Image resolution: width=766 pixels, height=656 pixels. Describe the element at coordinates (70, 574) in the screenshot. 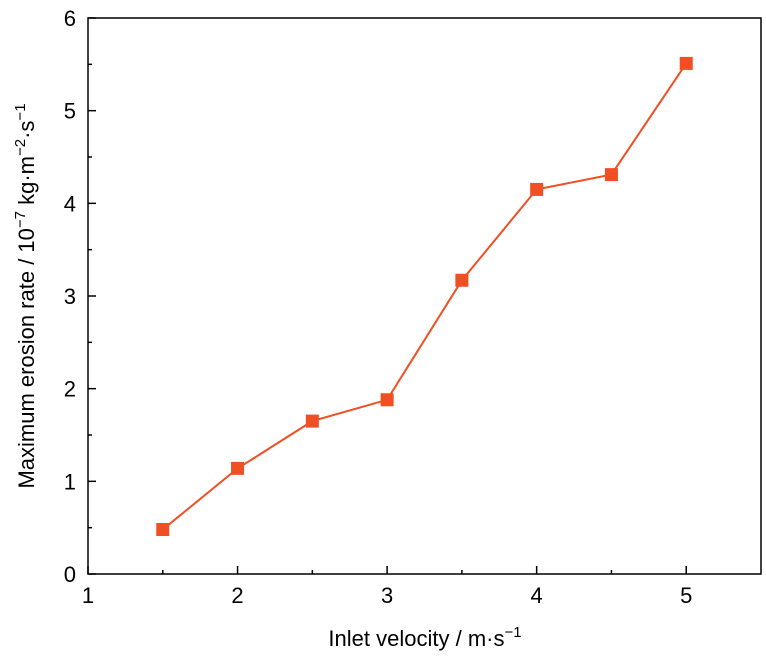

I see `y-tick-label: 0` at that location.